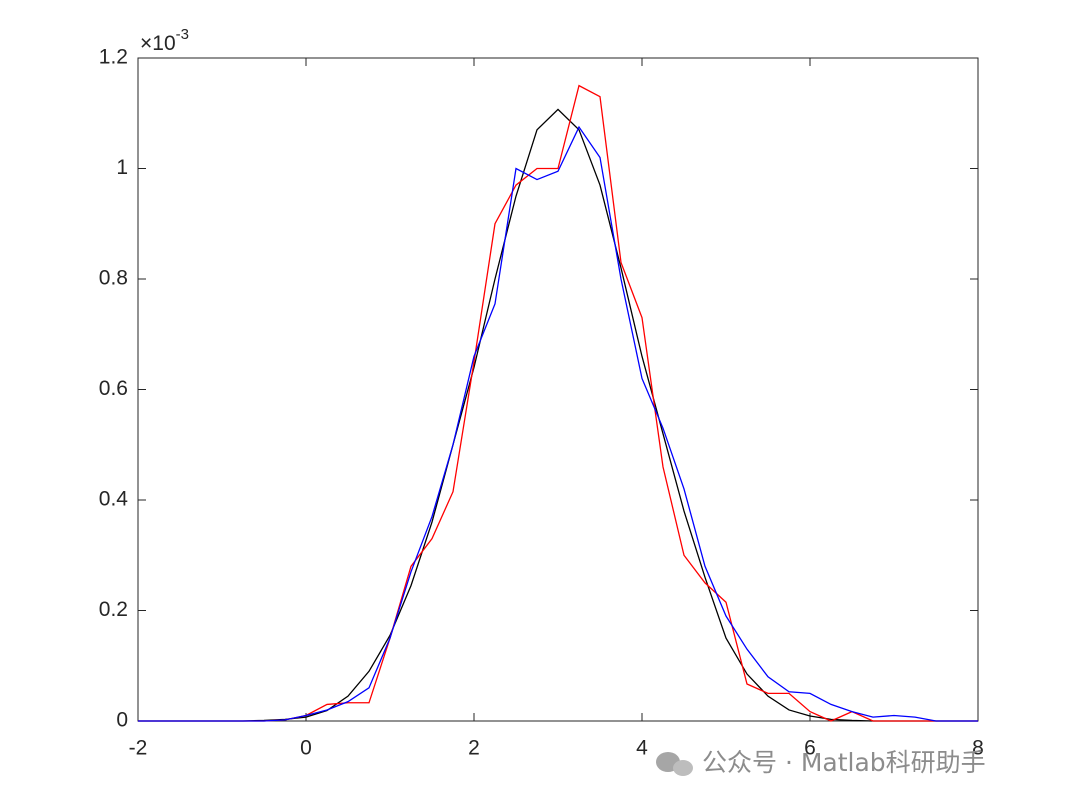 This screenshot has width=1080, height=805. What do you see at coordinates (122, 167) in the screenshot?
I see `y-tick-label: 1` at bounding box center [122, 167].